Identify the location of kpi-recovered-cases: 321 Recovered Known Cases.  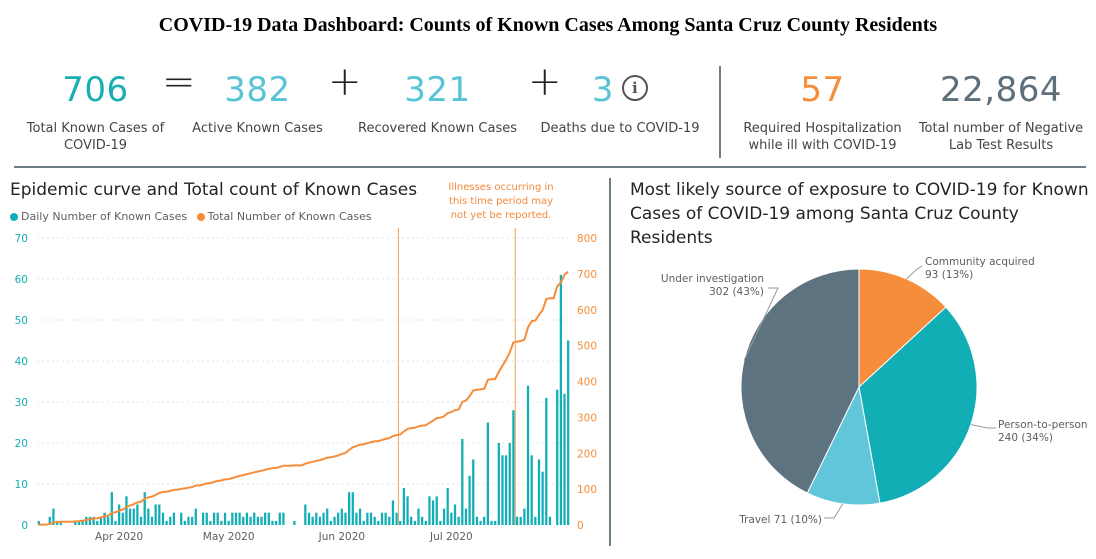
(437, 103).